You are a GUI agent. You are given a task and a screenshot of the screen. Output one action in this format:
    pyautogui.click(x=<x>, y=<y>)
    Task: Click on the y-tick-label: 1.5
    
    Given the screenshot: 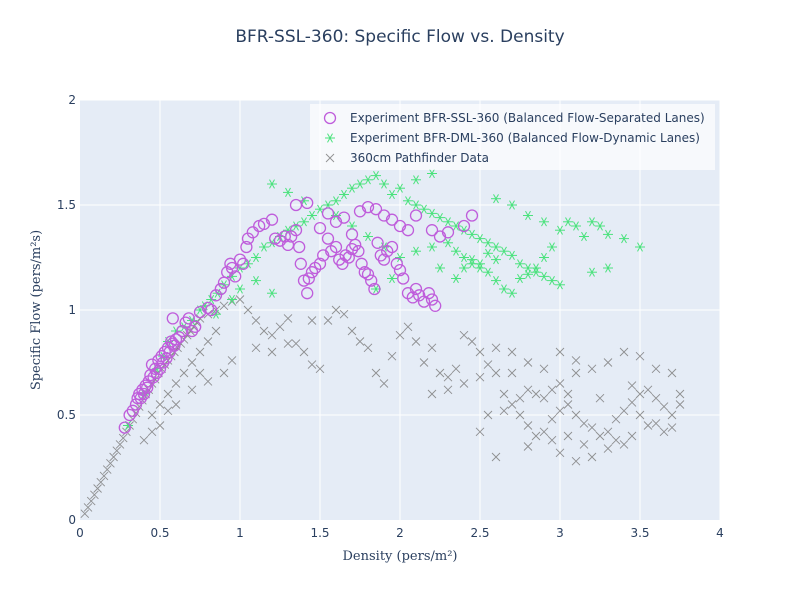 What is the action you would take?
    pyautogui.click(x=66, y=205)
    